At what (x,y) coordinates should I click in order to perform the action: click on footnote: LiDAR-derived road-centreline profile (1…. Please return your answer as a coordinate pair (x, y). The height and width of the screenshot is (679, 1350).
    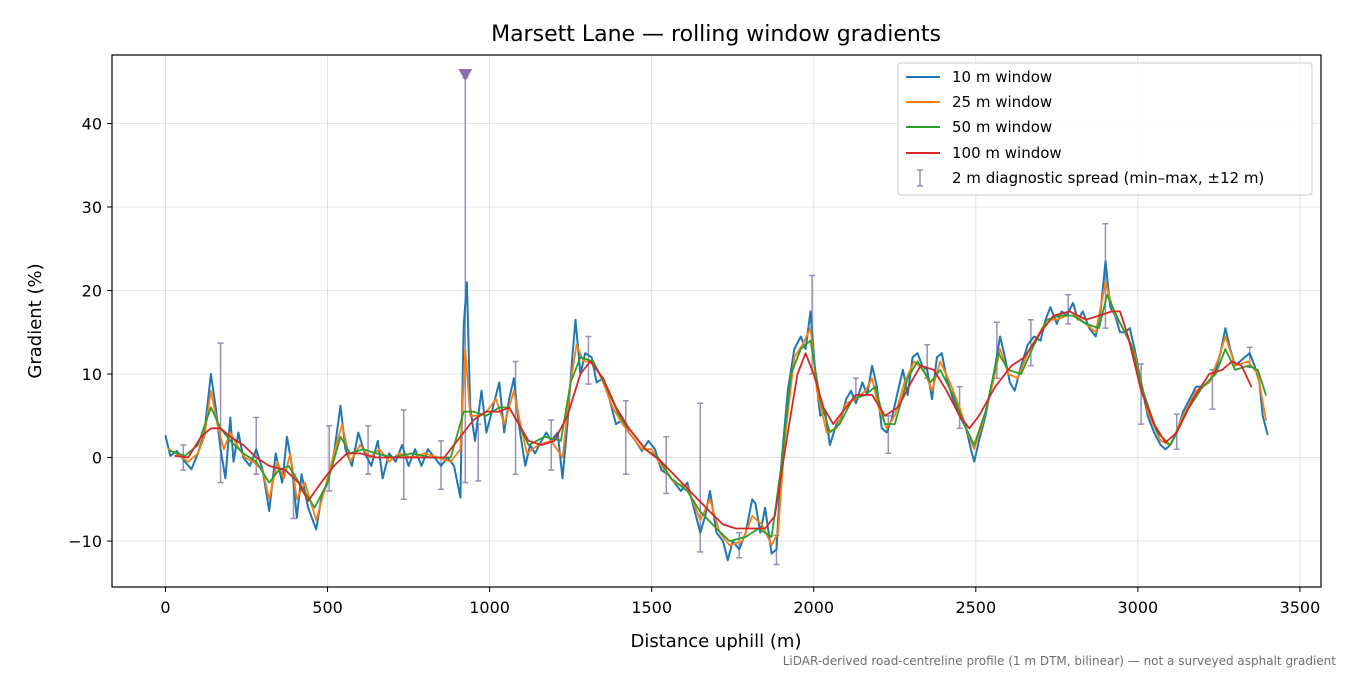
    Looking at the image, I should click on (1060, 661).